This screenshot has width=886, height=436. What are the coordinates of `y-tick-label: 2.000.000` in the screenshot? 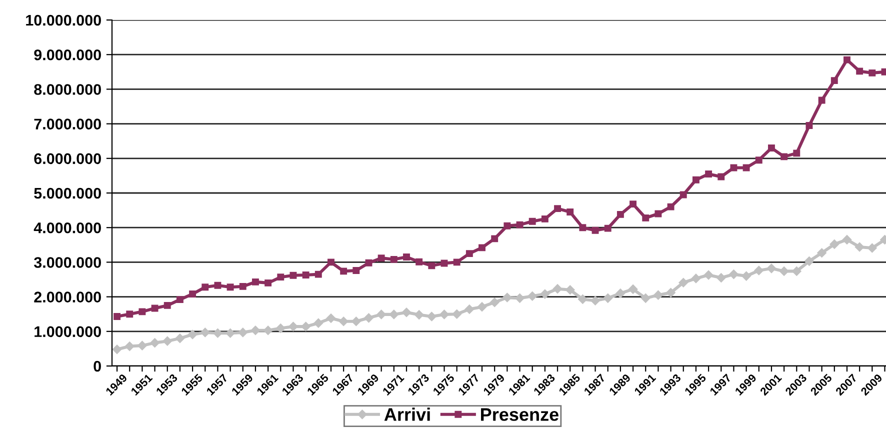 It's located at (67, 297).